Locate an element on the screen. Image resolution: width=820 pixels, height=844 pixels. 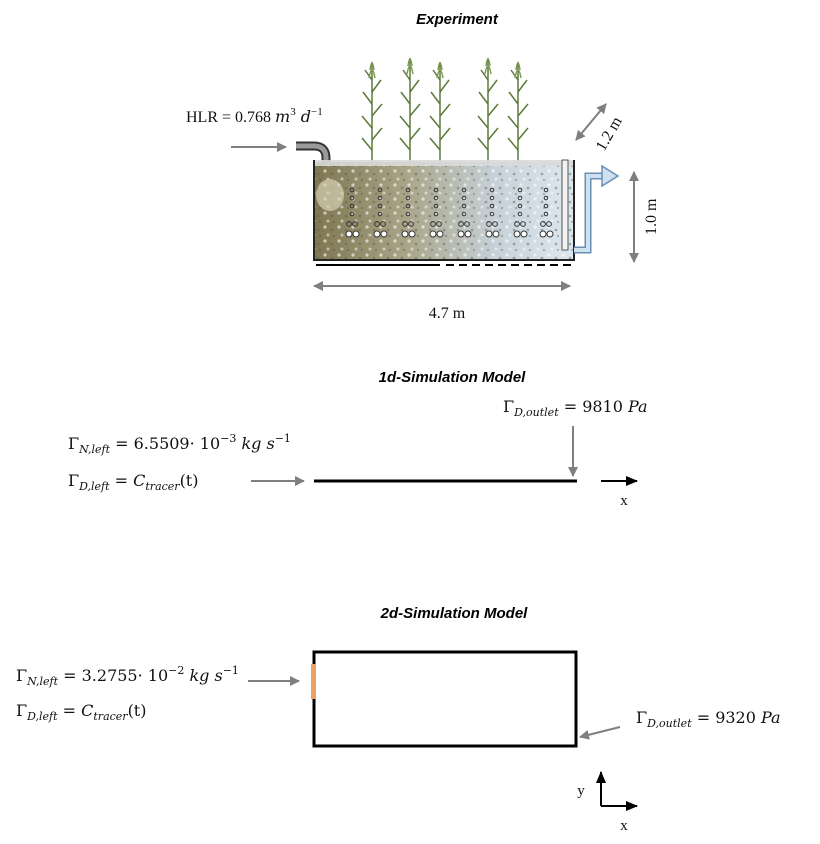
model1d-neumann-label: ΓN,left = 6.5509· 10−3 kg s−1 is located at coordinates (179, 444).